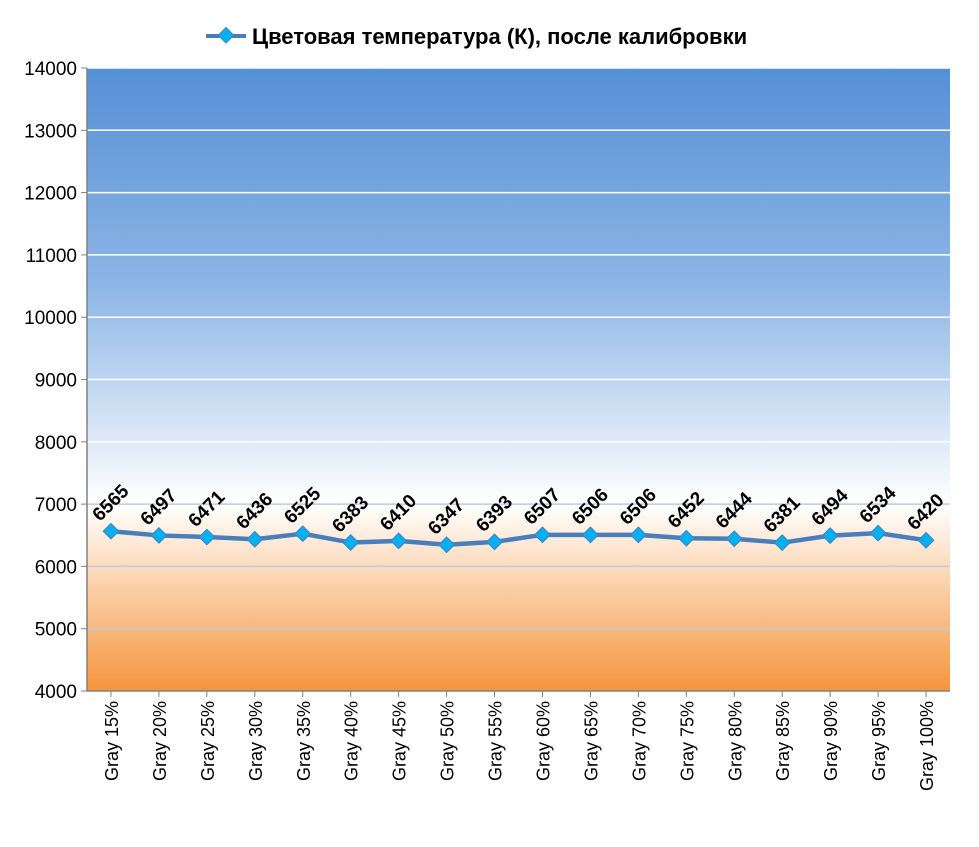 This screenshot has width=979, height=847. What do you see at coordinates (50, 69) in the screenshot?
I see `y-tick-label: 14000` at bounding box center [50, 69].